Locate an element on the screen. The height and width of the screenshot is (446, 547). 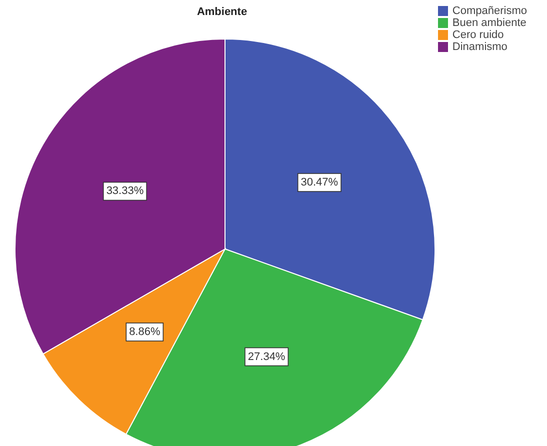
data-label: 8.86% is located at coordinates (144, 332).